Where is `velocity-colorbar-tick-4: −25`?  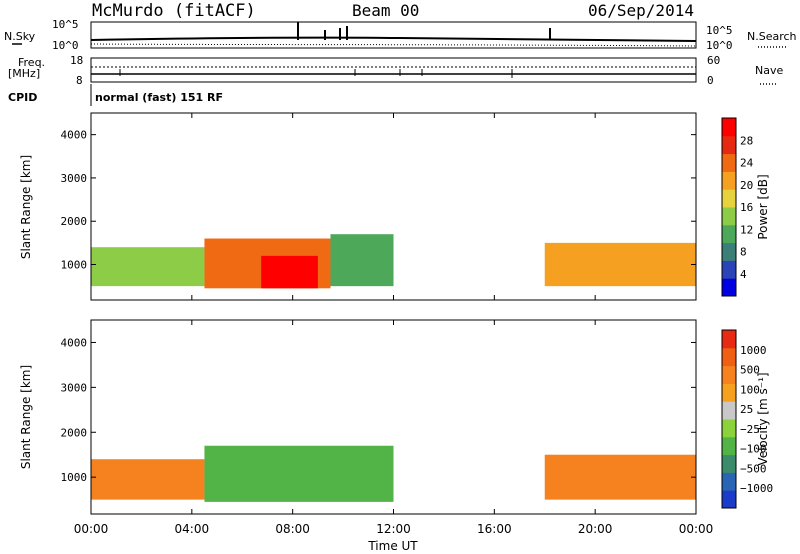
velocity-colorbar-tick-4: −25 is located at coordinates (750, 429).